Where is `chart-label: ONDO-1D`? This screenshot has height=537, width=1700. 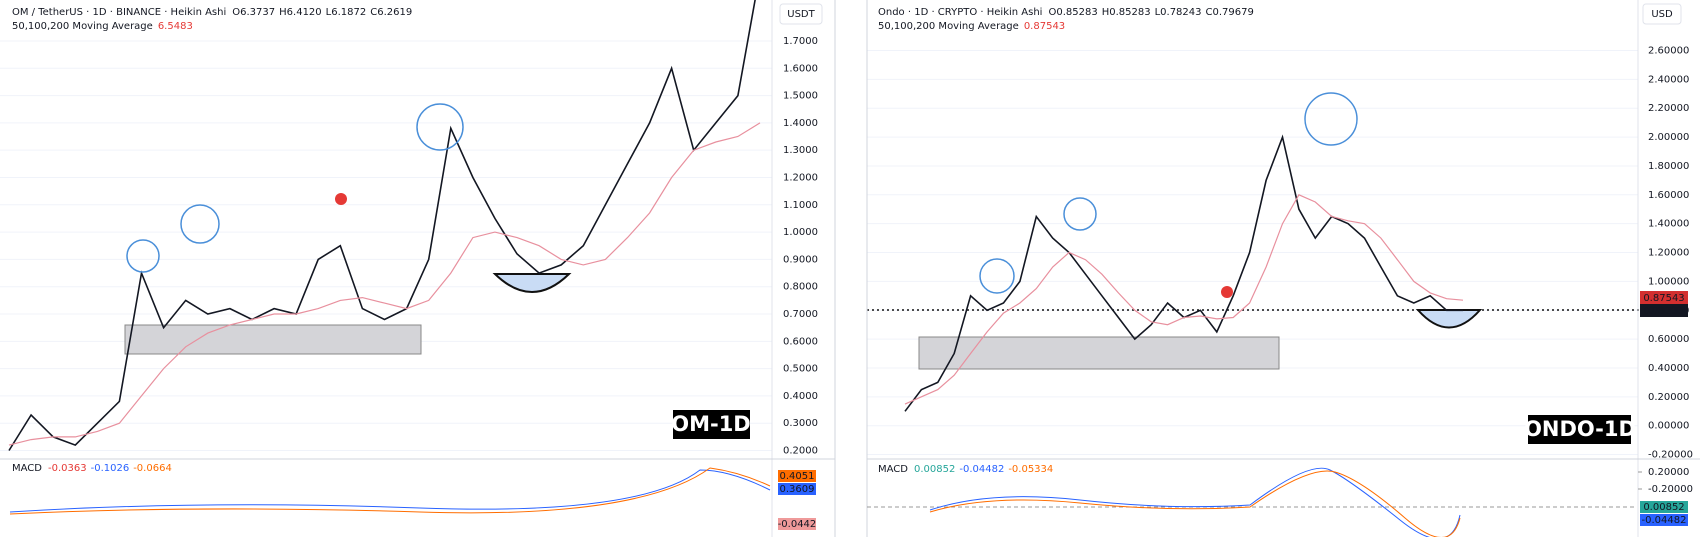
chart-label: ONDO-1D is located at coordinates (1580, 429).